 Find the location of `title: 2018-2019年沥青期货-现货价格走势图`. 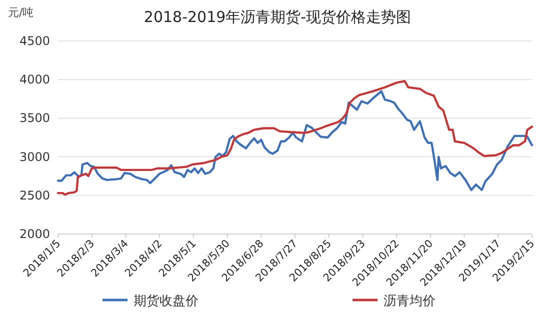

title: 2018-2019年沥青期货-现货价格走势图 is located at coordinates (278, 17).